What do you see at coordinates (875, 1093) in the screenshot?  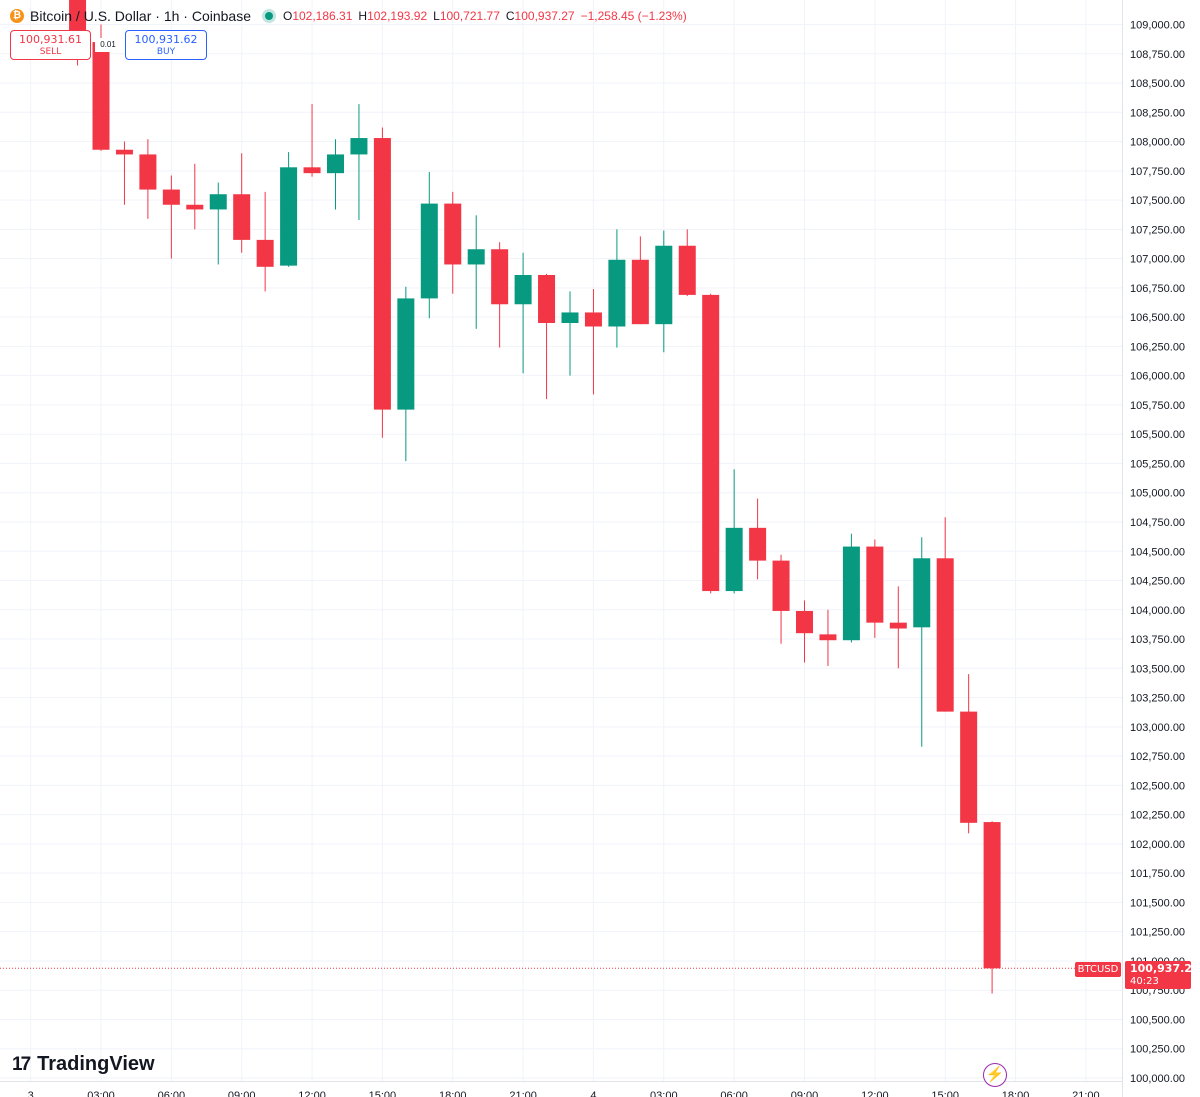 I see `x-tick-label: 12:00` at bounding box center [875, 1093].